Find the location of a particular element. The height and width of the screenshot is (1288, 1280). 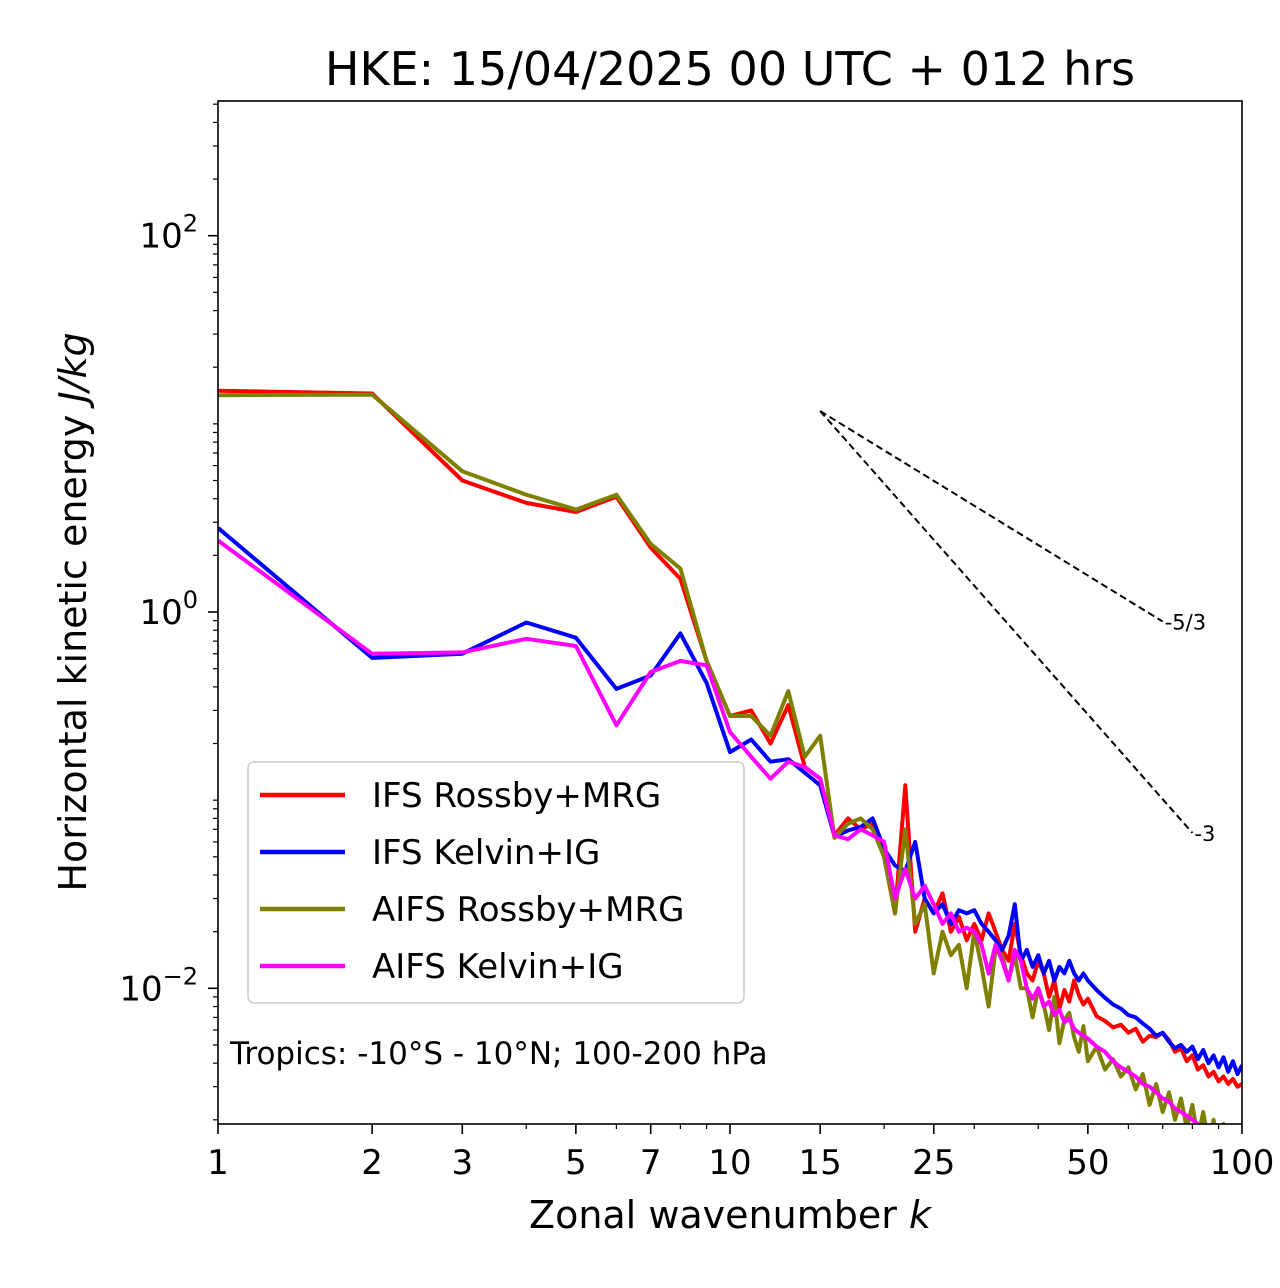

y-axis-label-text: Horizontal kinetic energy is located at coordinates (73, 653).